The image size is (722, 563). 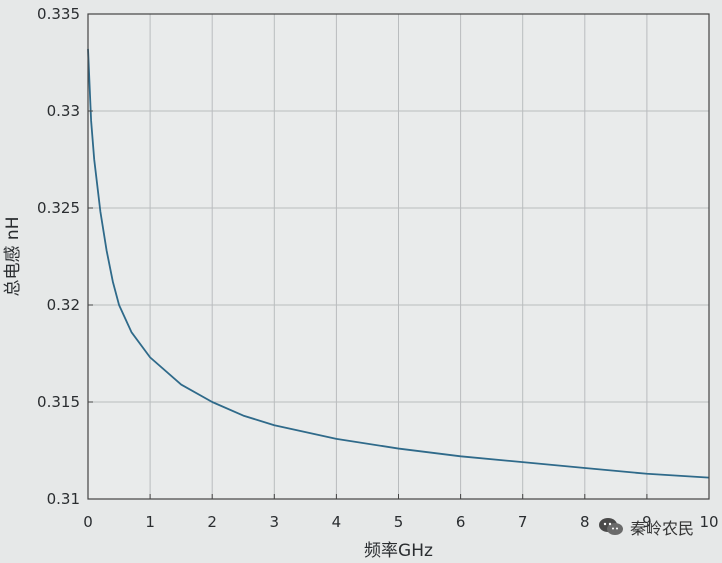 What do you see at coordinates (399, 522) in the screenshot?
I see `x-tick-label: 5` at bounding box center [399, 522].